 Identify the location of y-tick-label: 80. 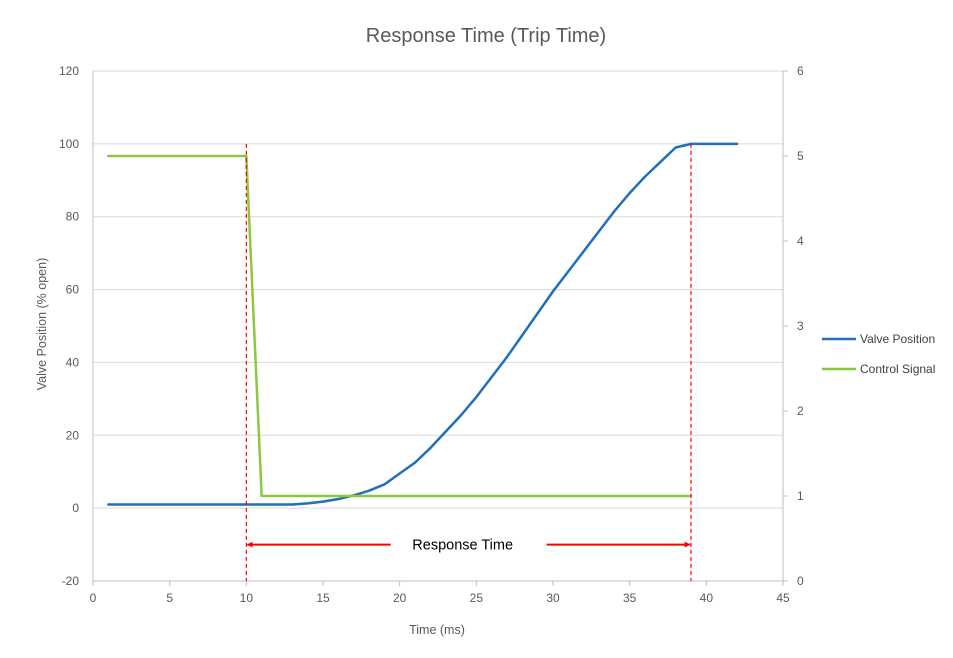
(73, 217).